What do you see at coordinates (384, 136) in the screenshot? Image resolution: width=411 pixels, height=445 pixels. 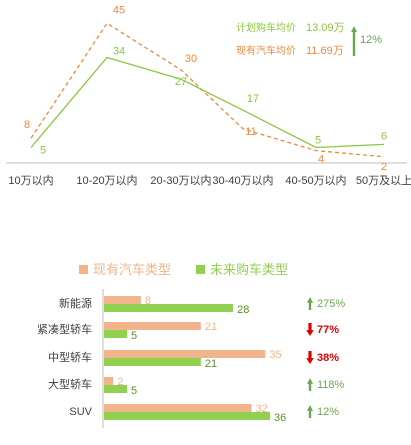 I see `data-label-future: 6` at bounding box center [384, 136].